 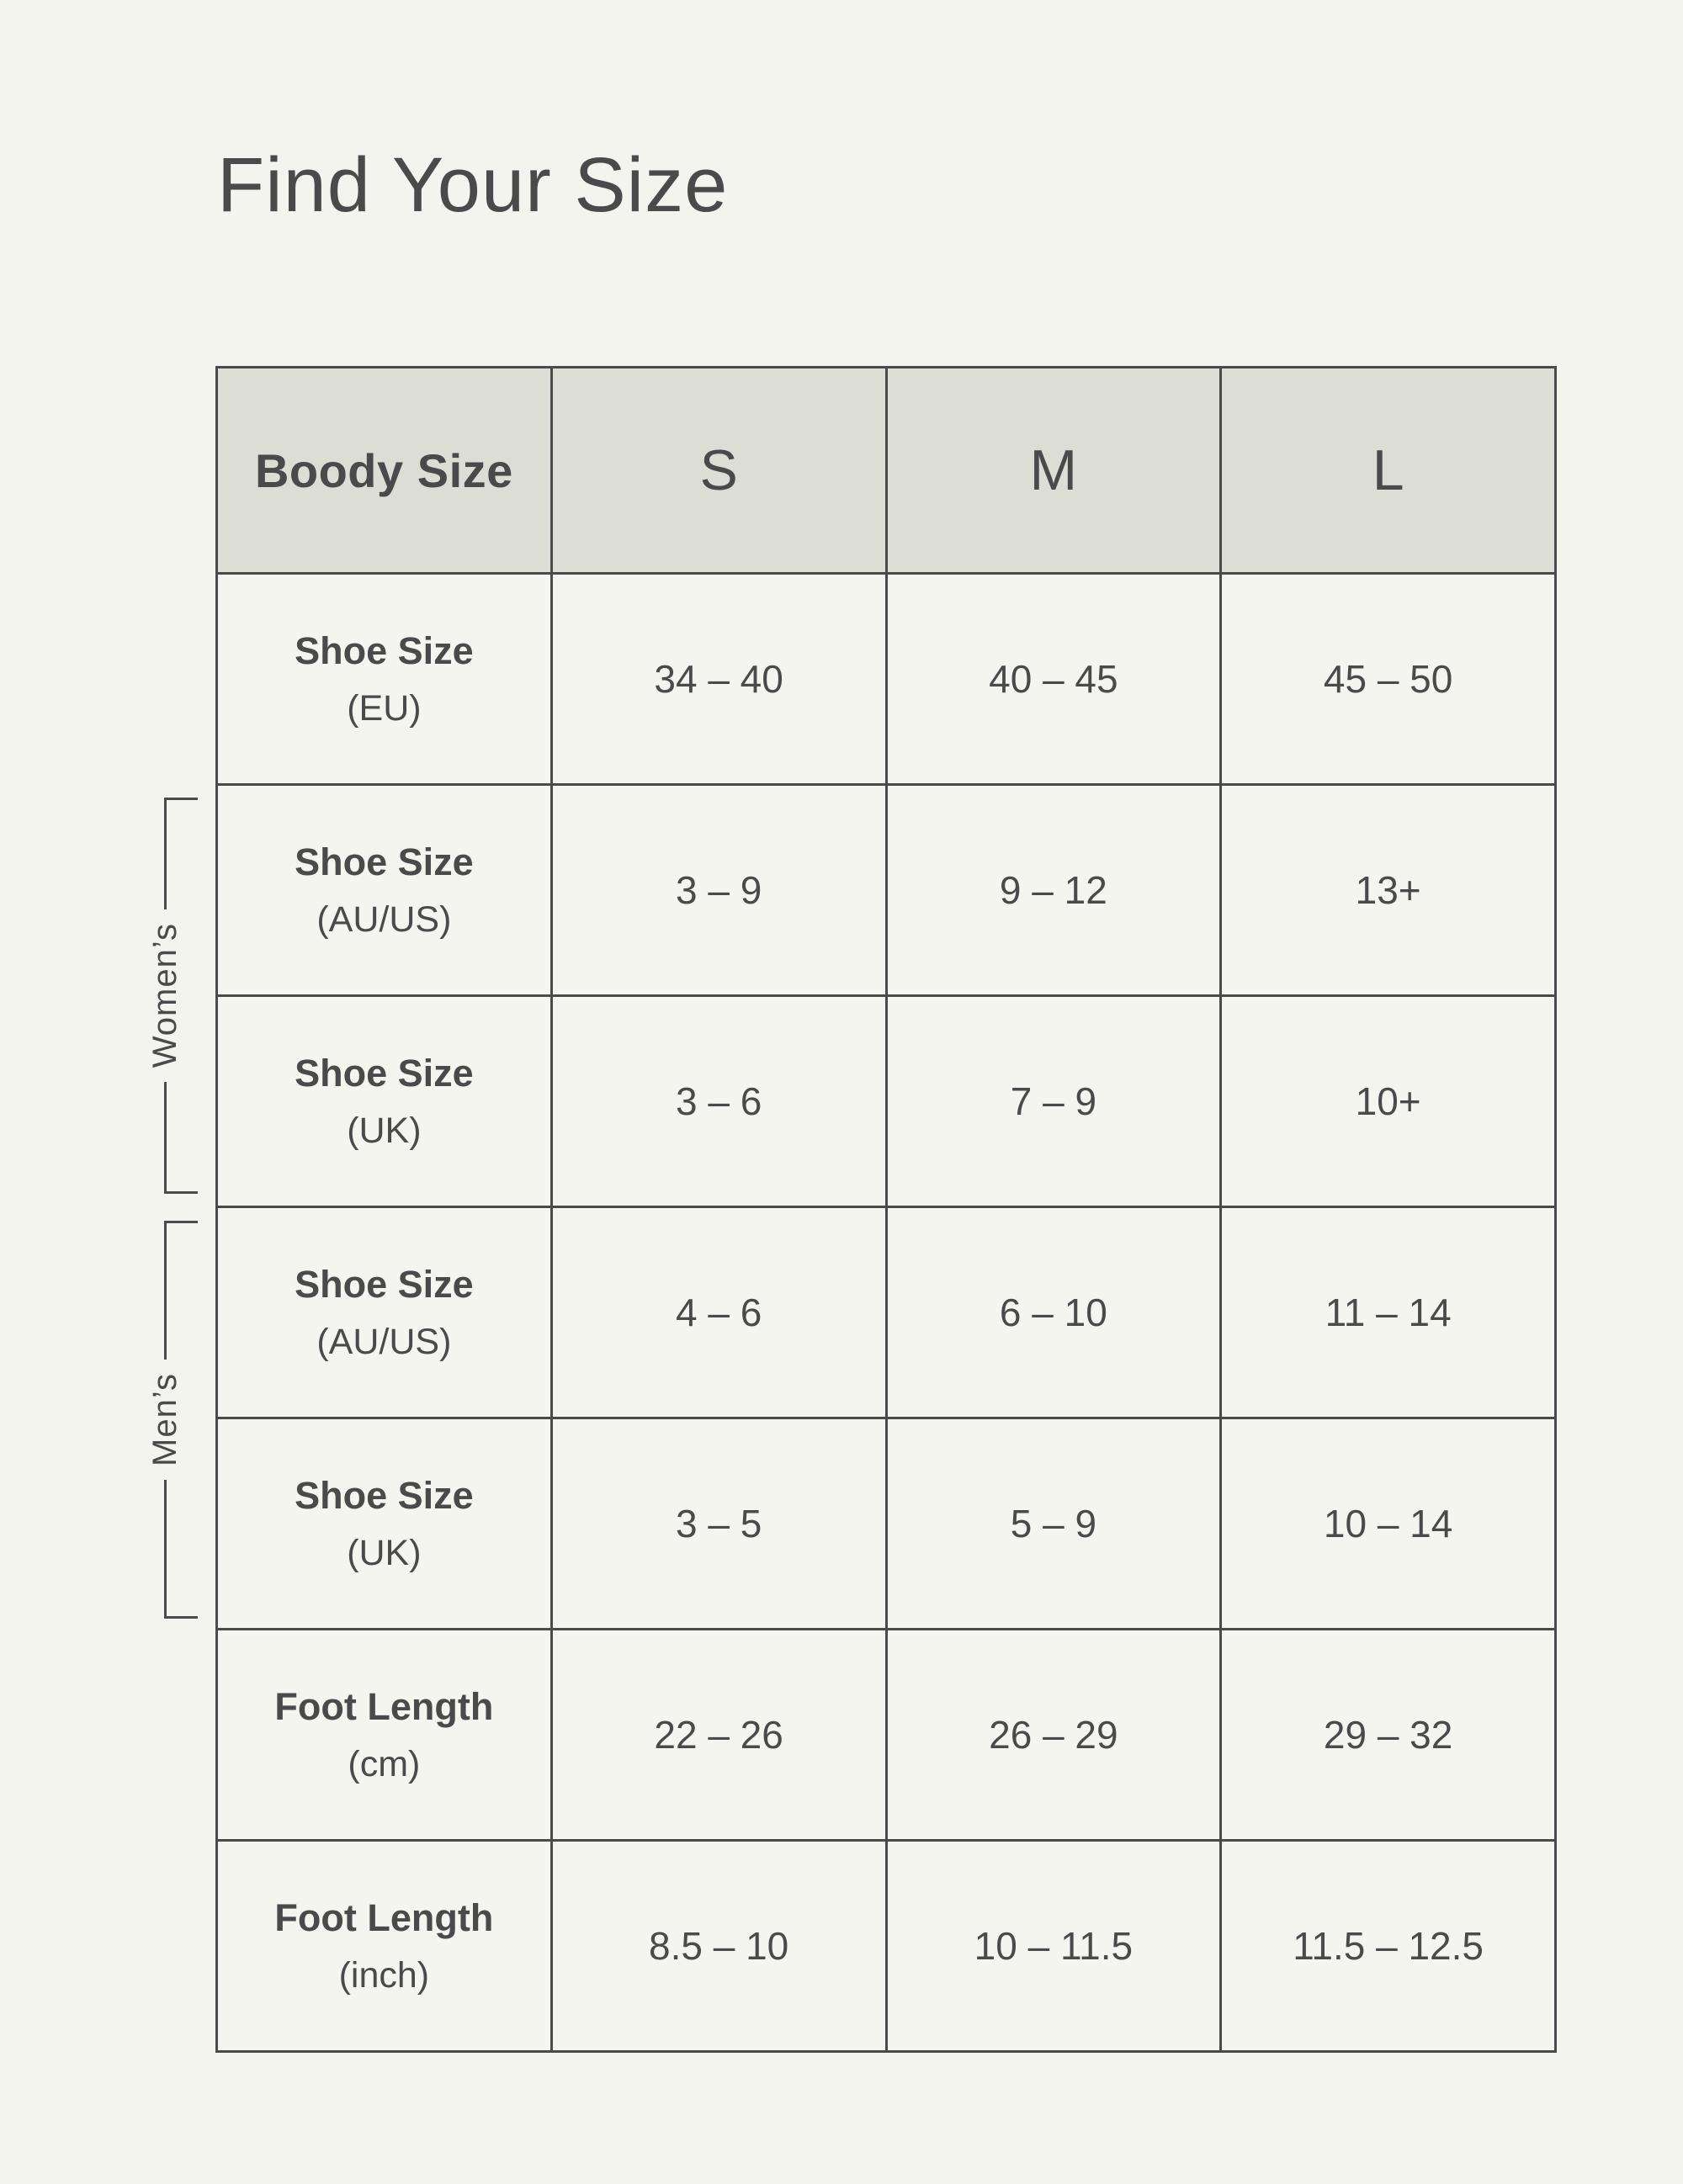 I want to click on table-row-mens-shoe-size-uk: Shoe Size (UK) 3 – 5 5 – 9 10 – 14, so click(x=886, y=1524).